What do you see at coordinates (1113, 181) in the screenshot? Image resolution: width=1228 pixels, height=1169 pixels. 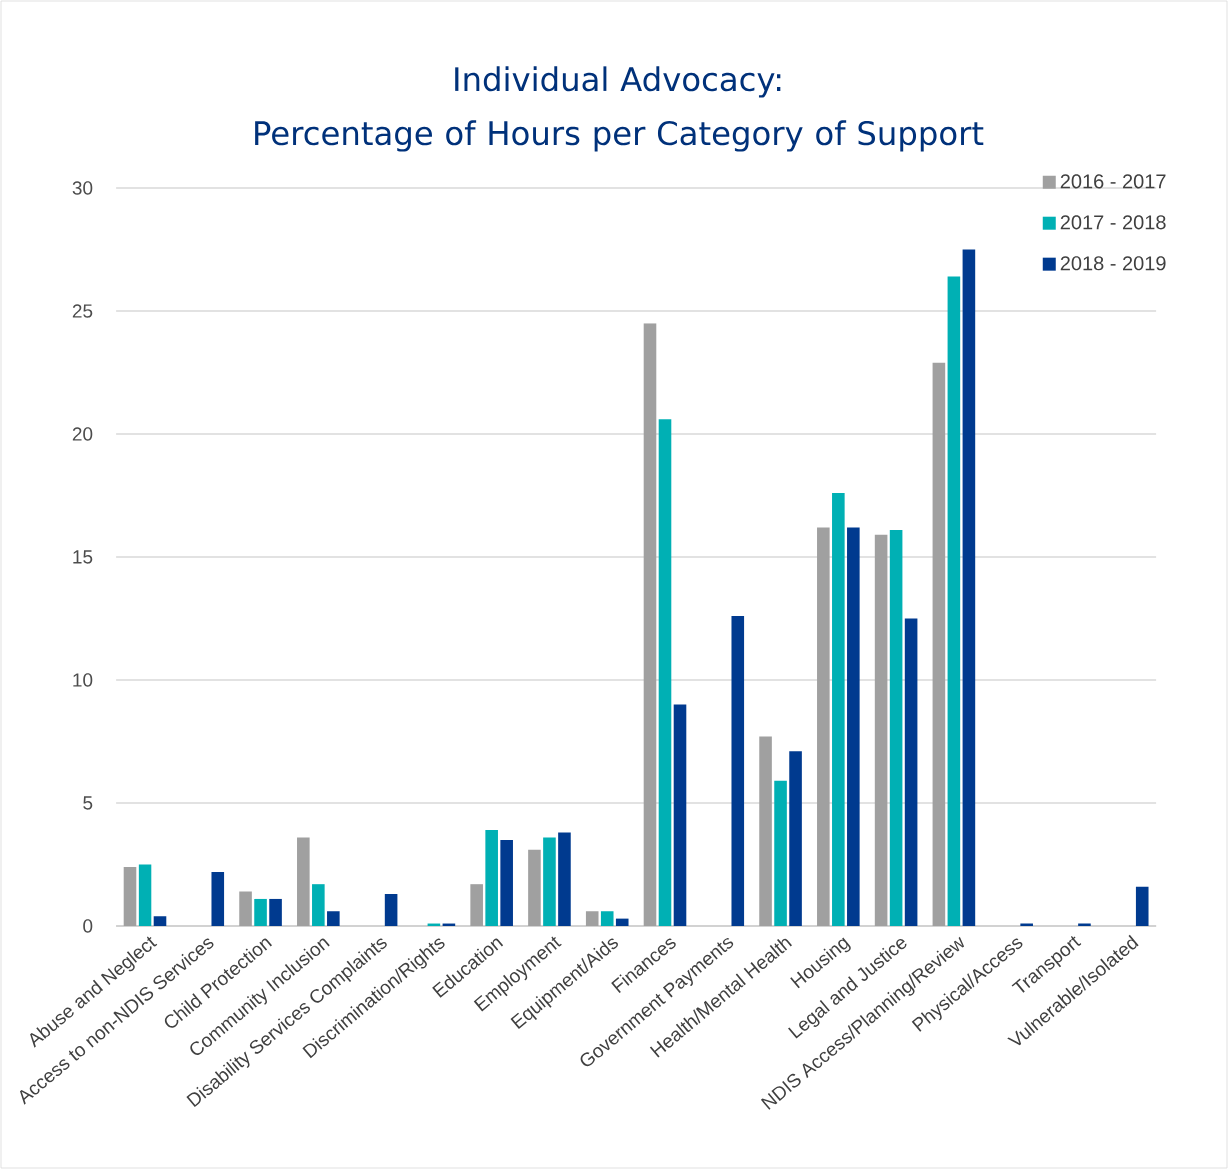 I see `legend-label: 2016 - 2017` at bounding box center [1113, 181].